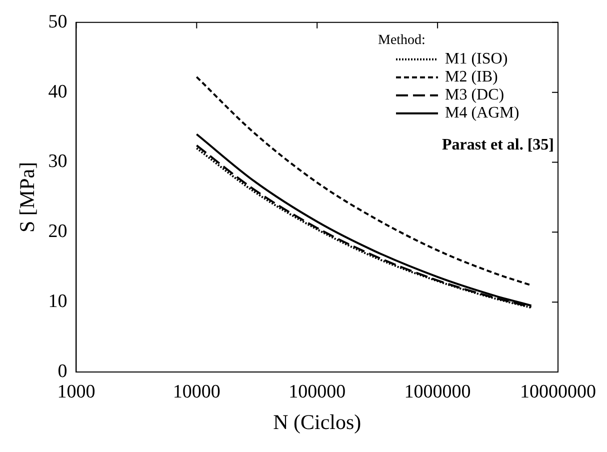 The width and height of the screenshot is (607, 452). Describe the element at coordinates (437, 391) in the screenshot. I see `x-tick-label: 1000000` at that location.